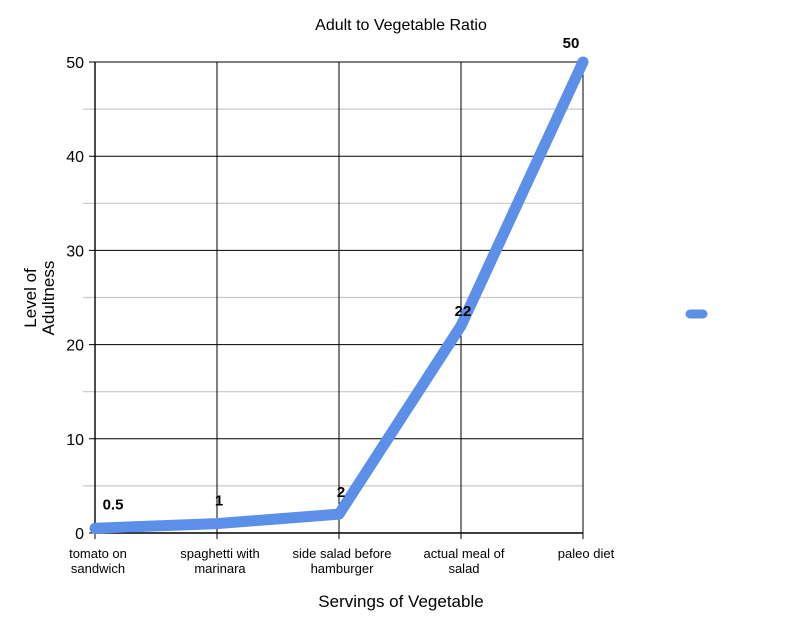  I want to click on data-label: 22, so click(463, 311).